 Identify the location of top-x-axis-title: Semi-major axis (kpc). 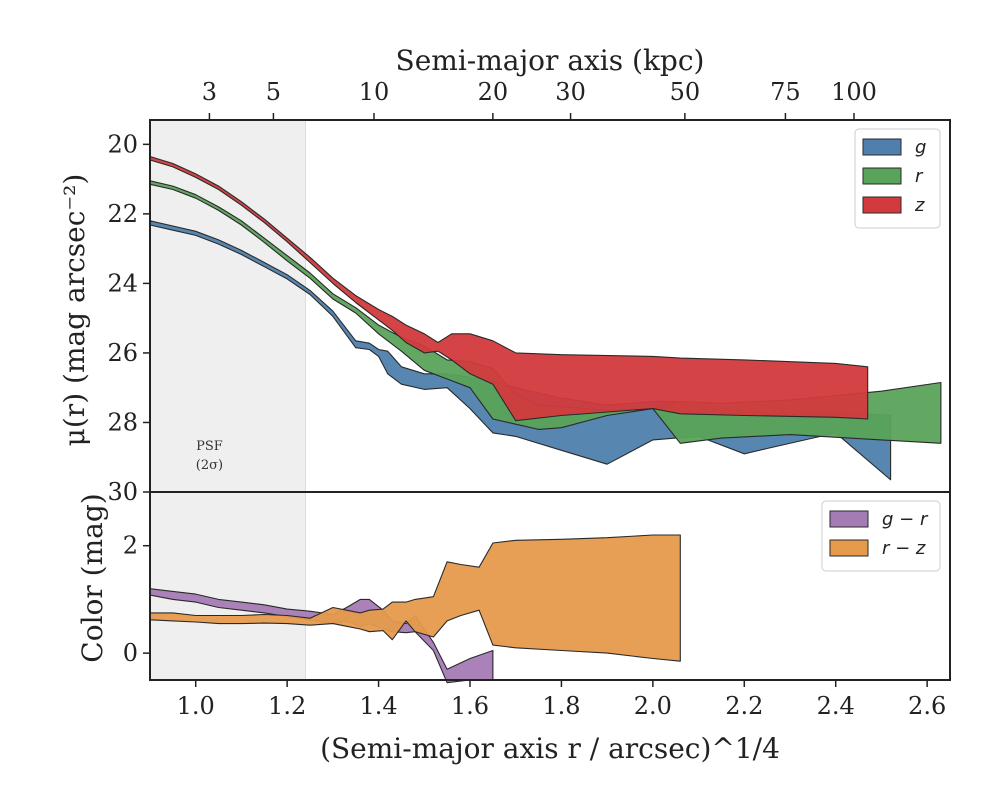
(550, 60).